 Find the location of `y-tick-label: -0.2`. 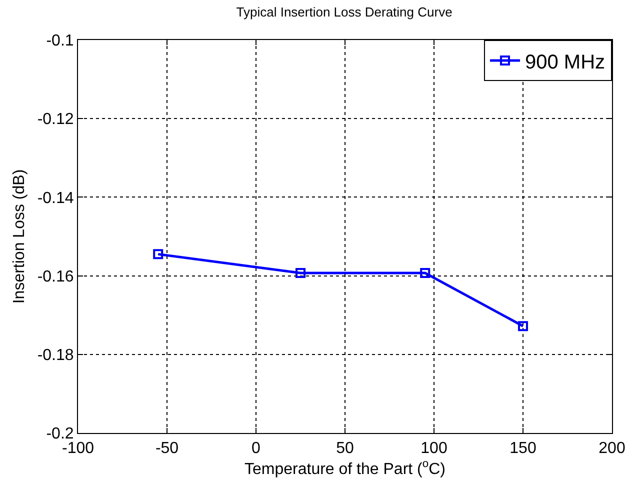

y-tick-label: -0.2 is located at coordinates (60, 434).